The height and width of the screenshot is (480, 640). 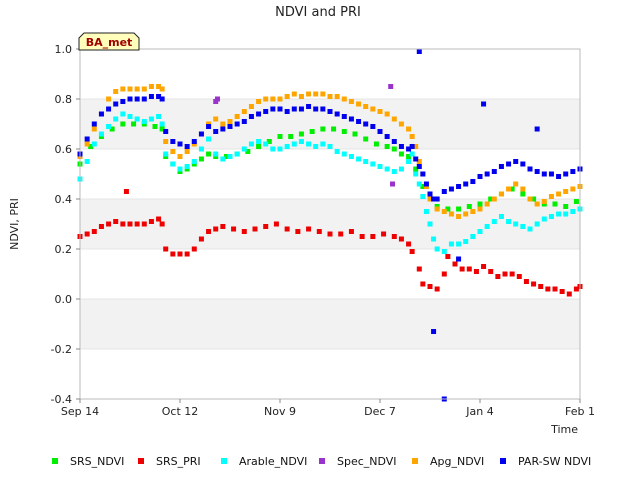 What do you see at coordinates (97, 461) in the screenshot?
I see `legend-label: SRS_NDVI` at bounding box center [97, 461].